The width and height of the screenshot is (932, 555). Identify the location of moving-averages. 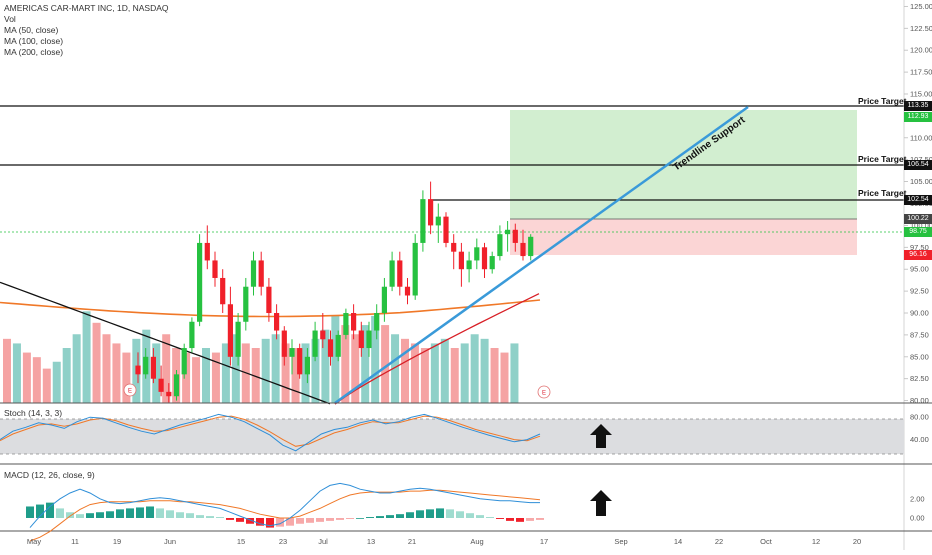
(270, 343).